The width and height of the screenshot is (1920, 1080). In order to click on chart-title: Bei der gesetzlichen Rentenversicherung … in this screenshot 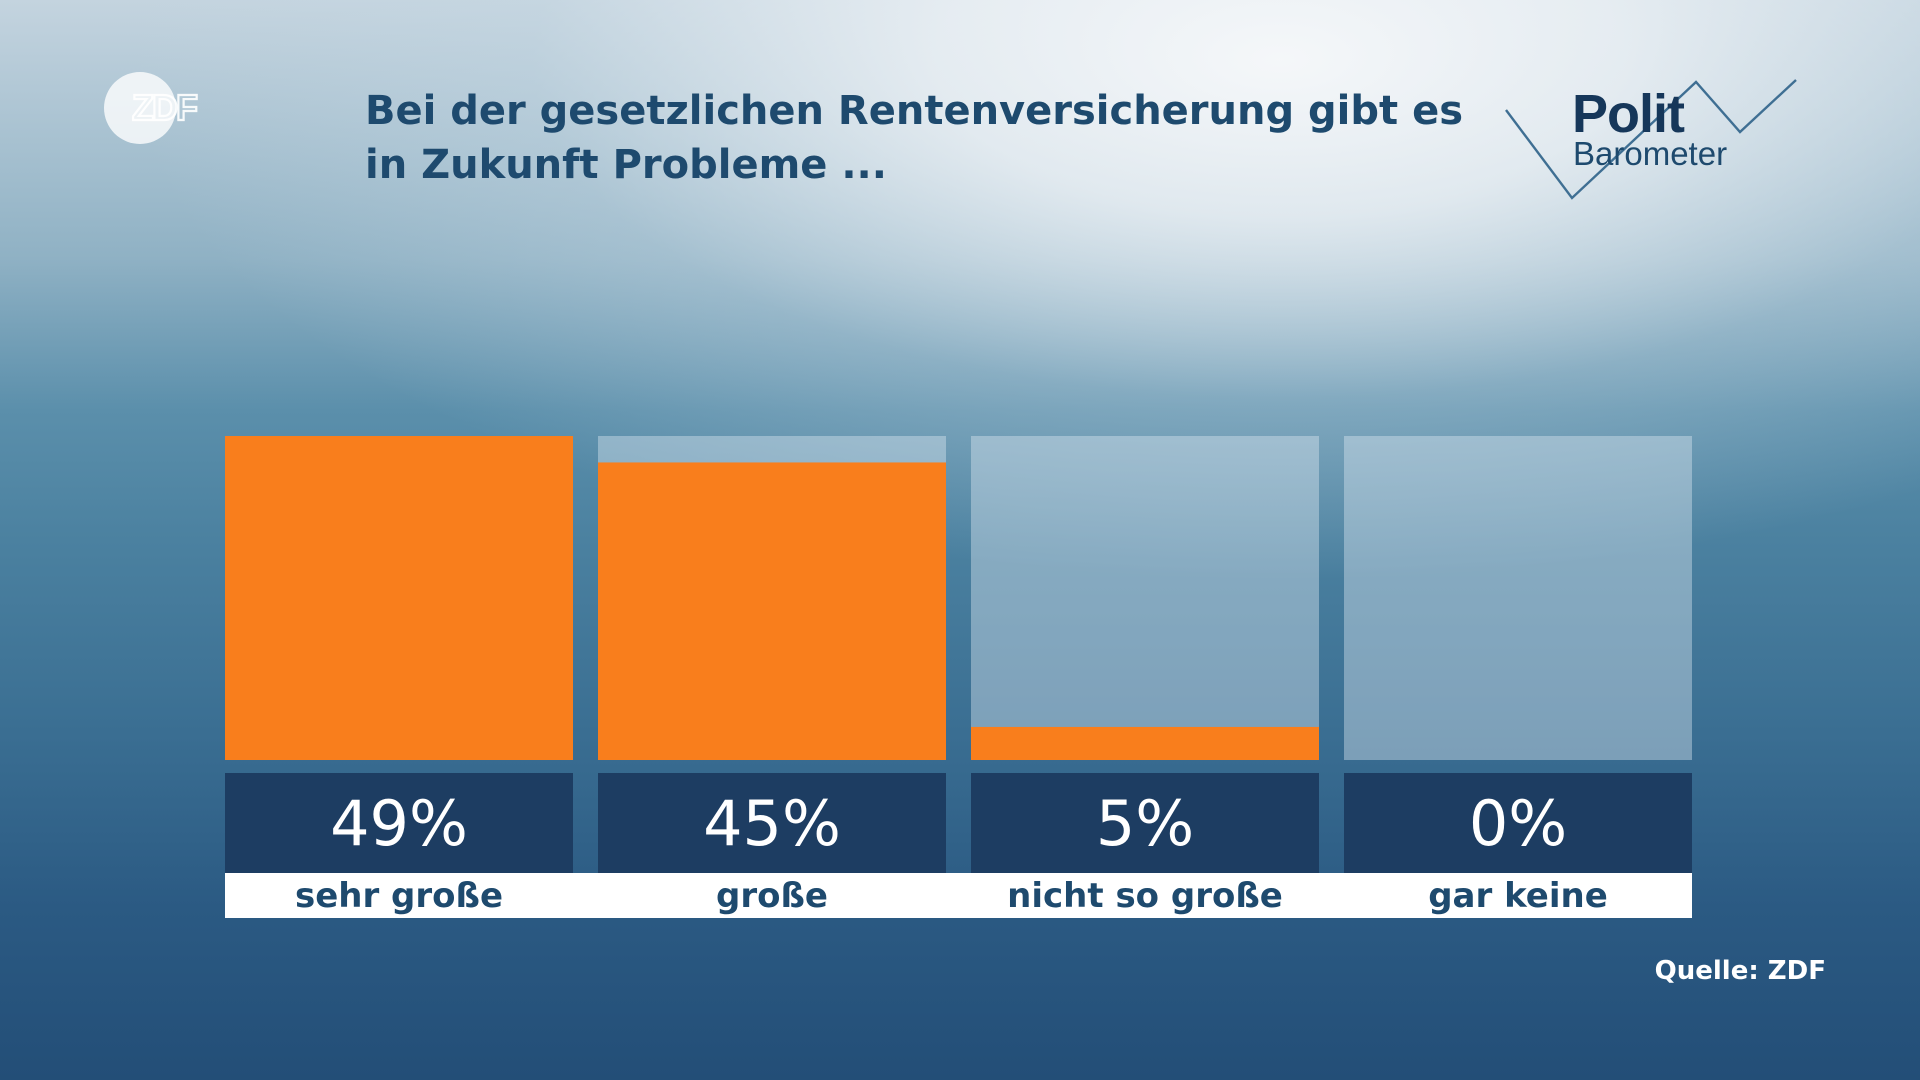, I will do `click(925, 138)`.